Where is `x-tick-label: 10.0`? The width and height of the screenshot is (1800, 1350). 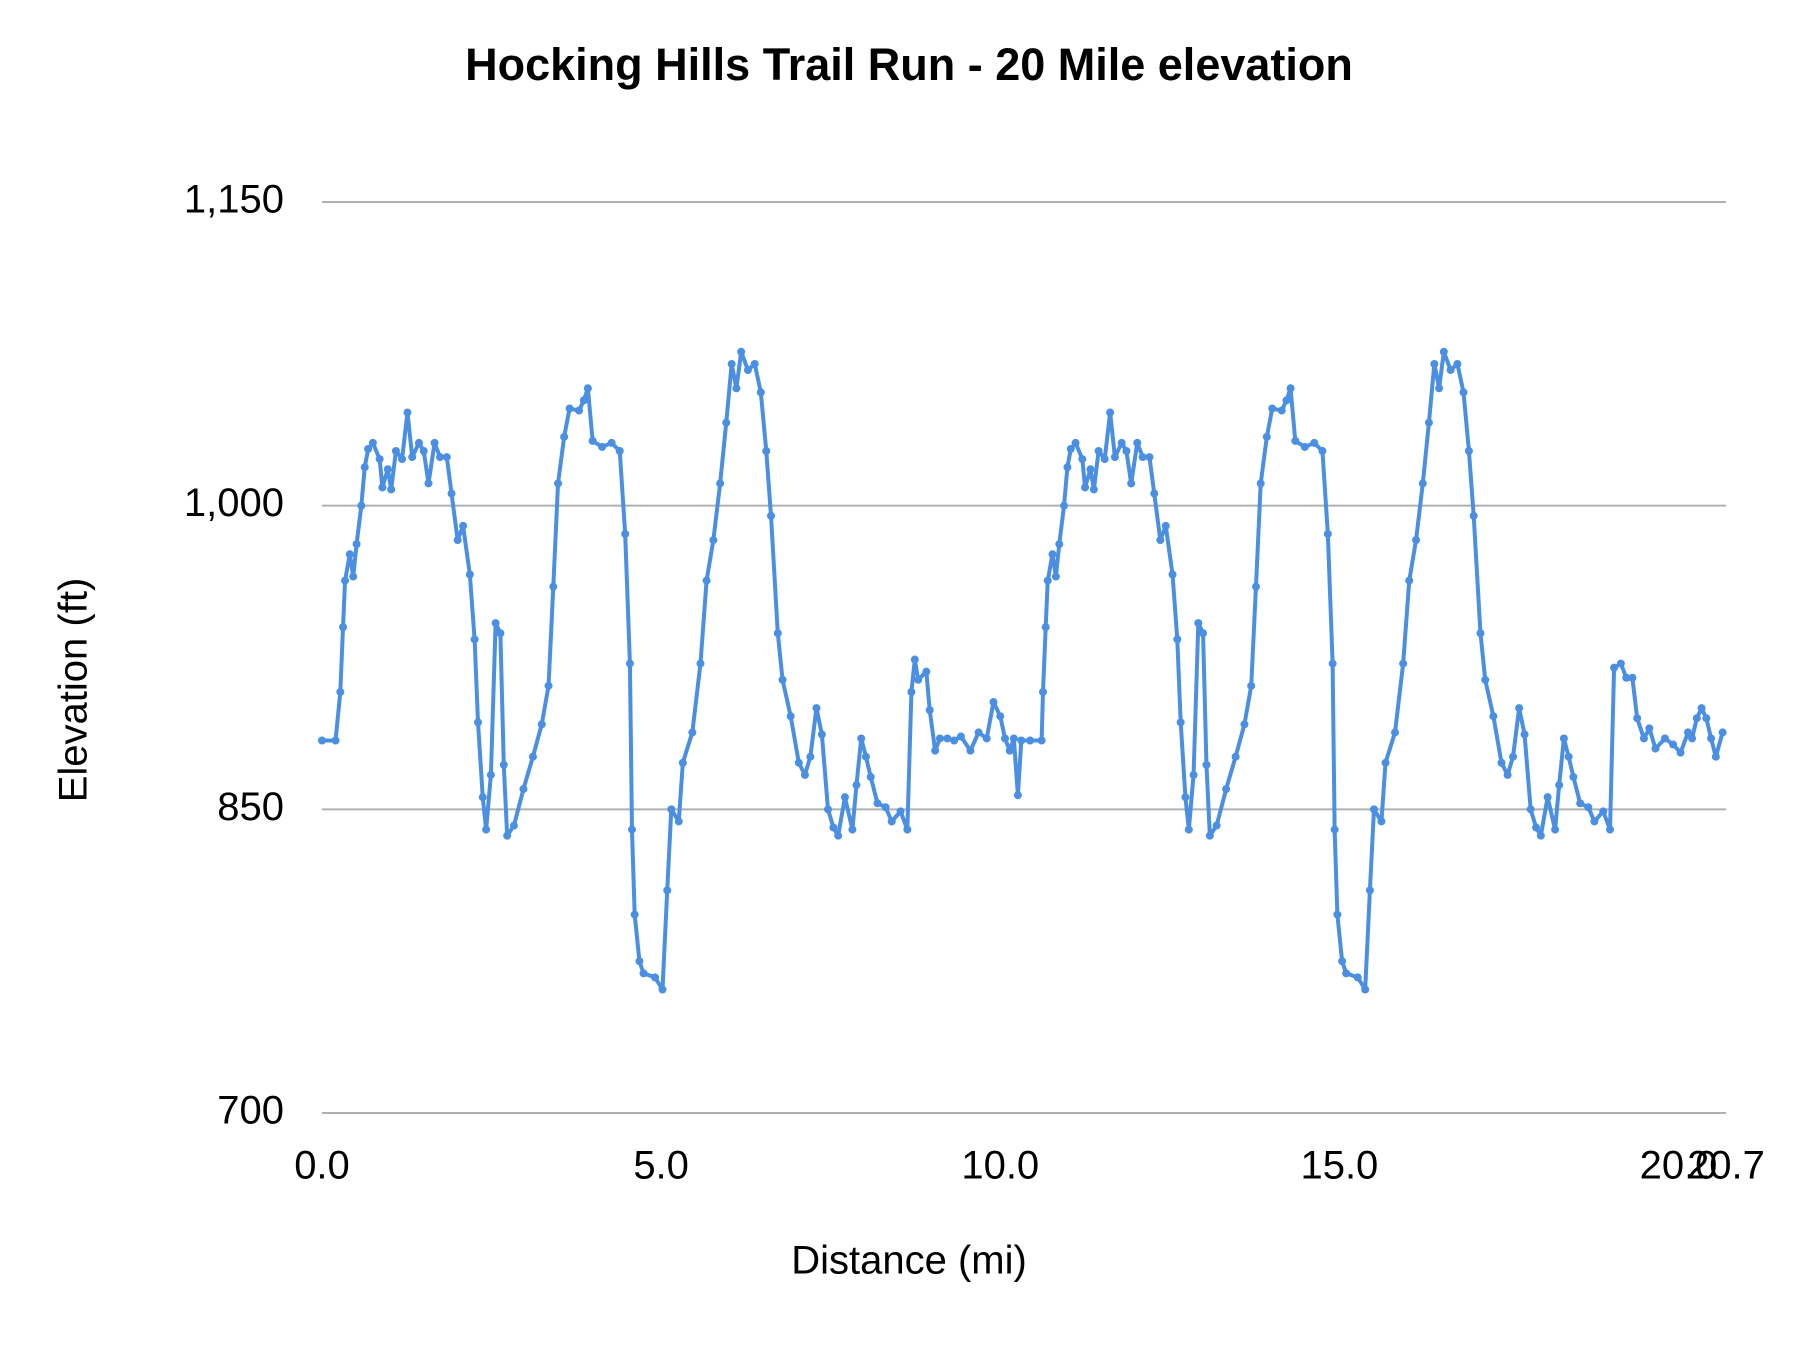 x-tick-label: 10.0 is located at coordinates (1000, 1166).